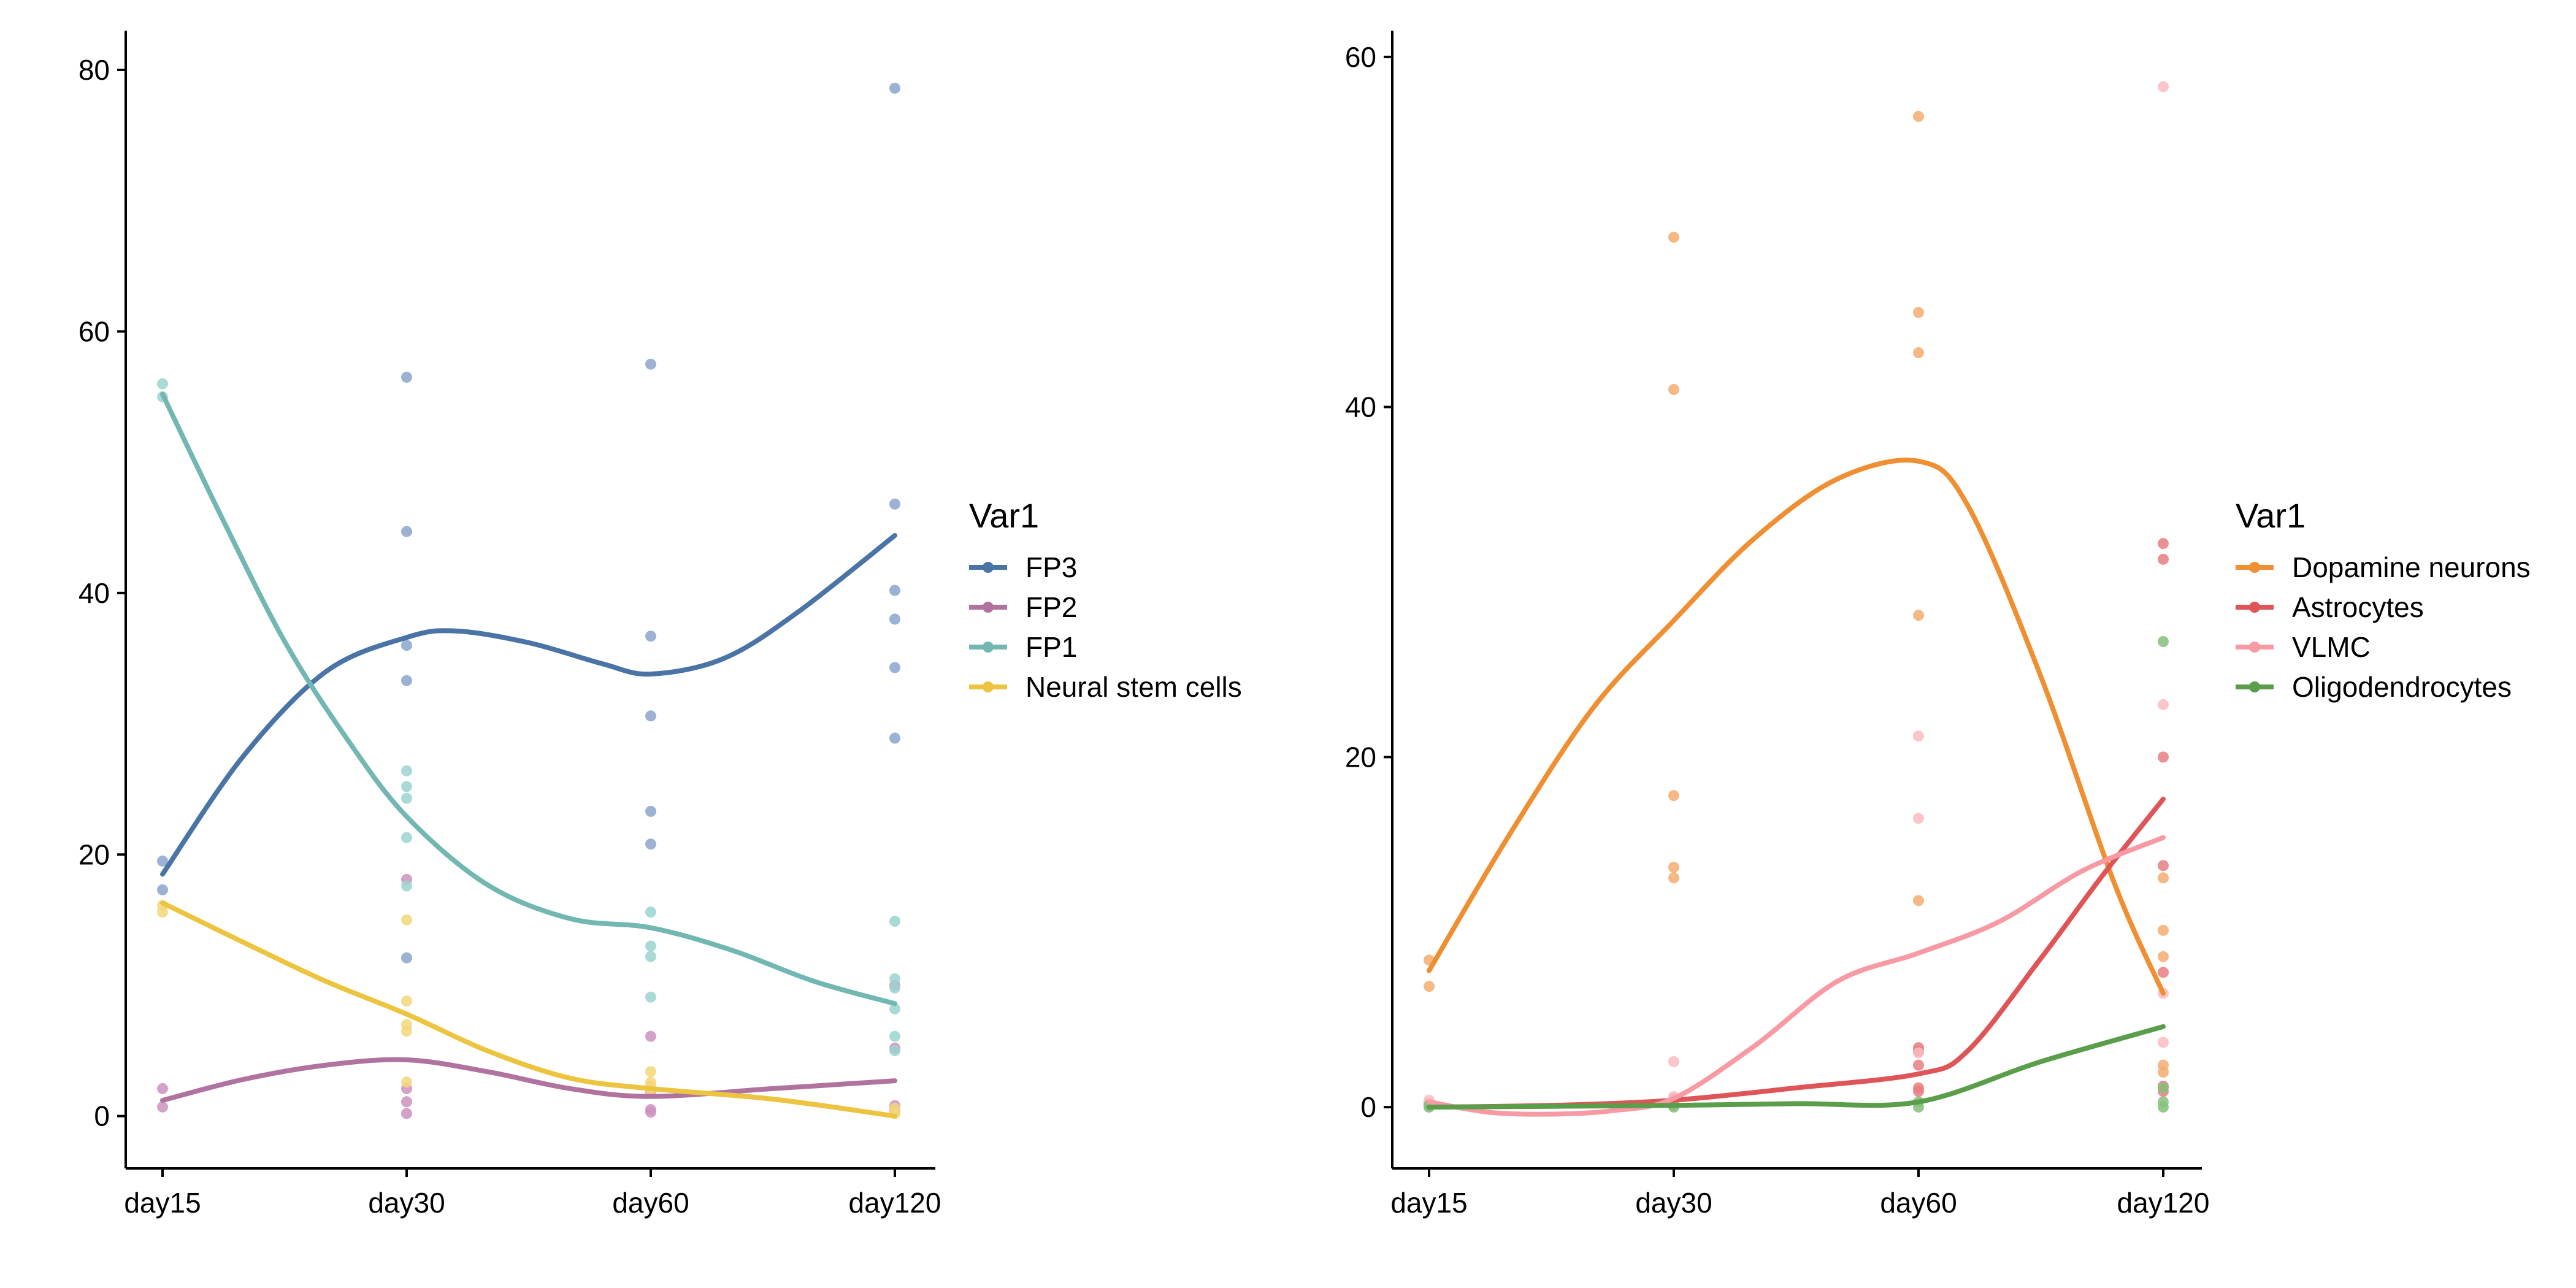  Describe the element at coordinates (1796, 976) in the screenshot. I see `trend-line-vlmc` at that location.